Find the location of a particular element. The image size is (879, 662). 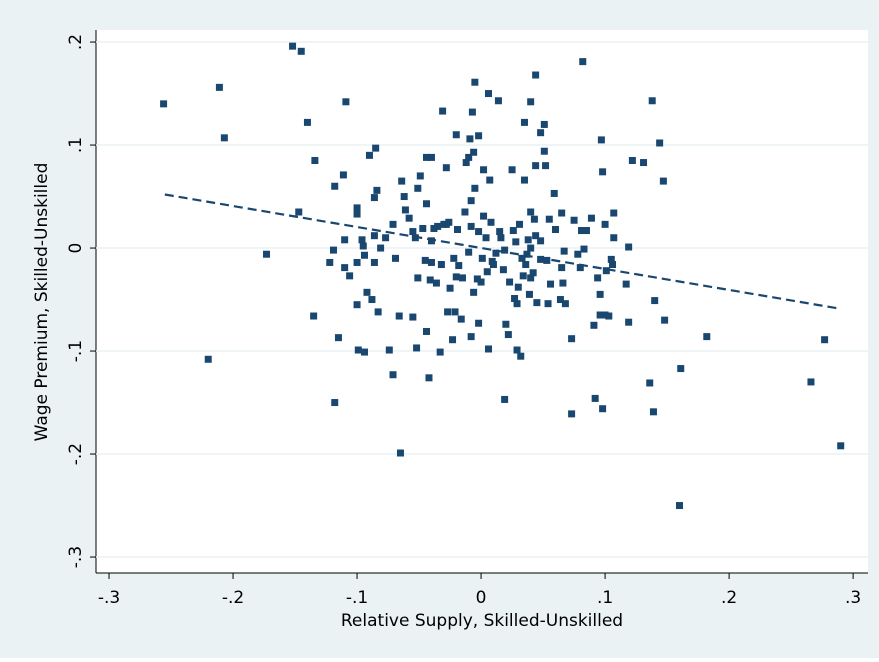

y-tick-label: -.2 is located at coordinates (76, 454).